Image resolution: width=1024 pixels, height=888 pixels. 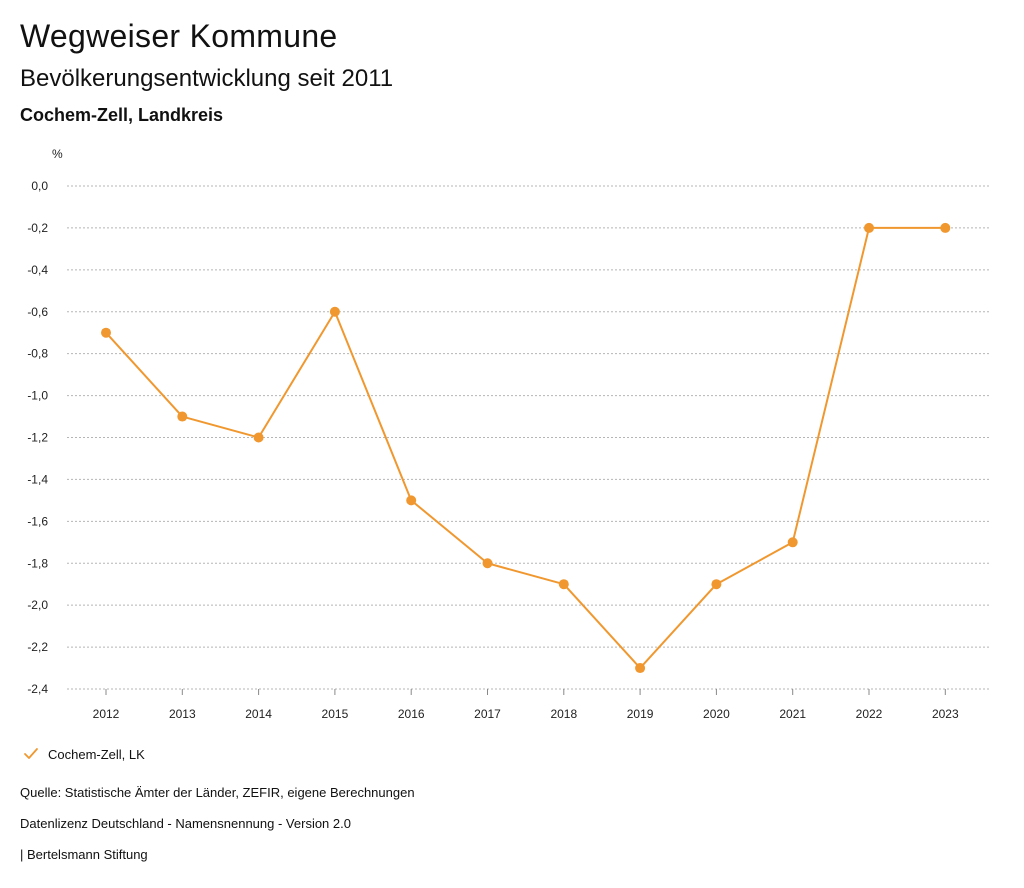 I want to click on chart-subtitle: Bevölkerungsentwicklung seit 2011, so click(x=207, y=78).